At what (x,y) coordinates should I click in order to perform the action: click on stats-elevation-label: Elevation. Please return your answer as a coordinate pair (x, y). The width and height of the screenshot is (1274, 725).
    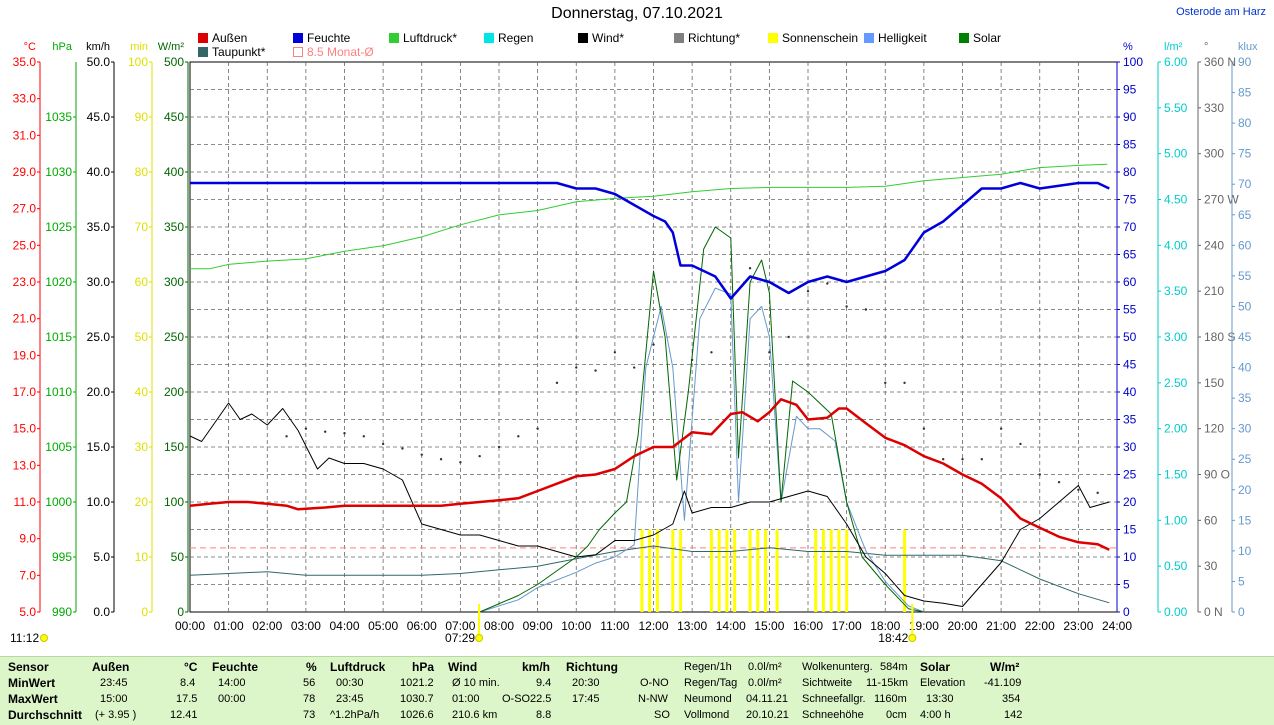
    Looking at the image, I should click on (943, 683).